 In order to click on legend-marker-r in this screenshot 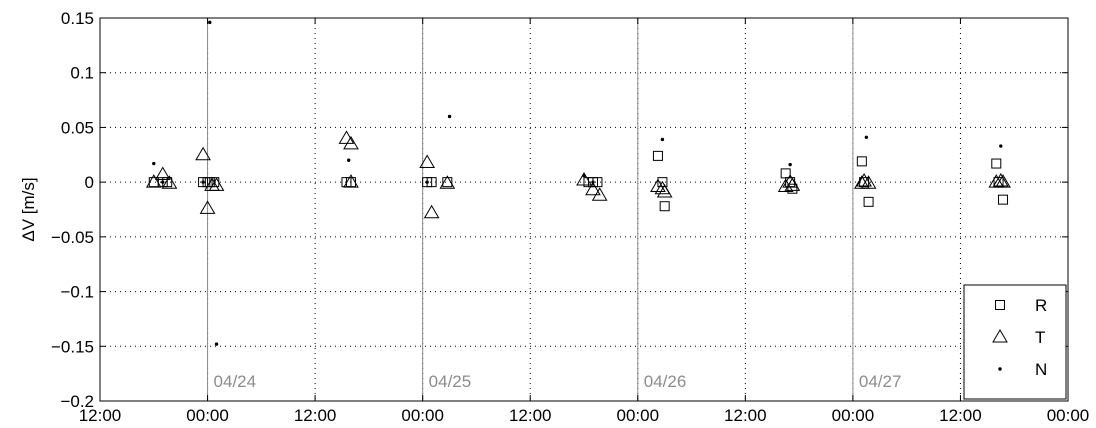, I will do `click(1000, 305)`.